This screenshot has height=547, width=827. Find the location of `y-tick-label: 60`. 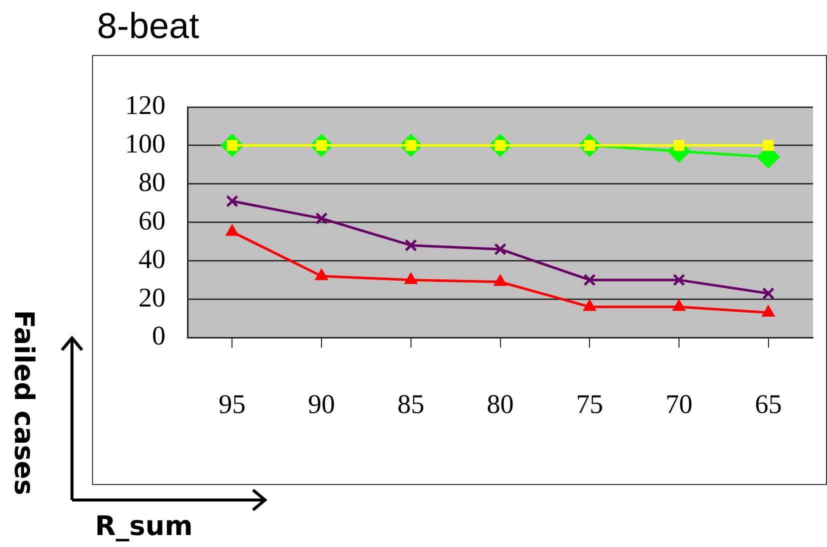

y-tick-label: 60 is located at coordinates (152, 220).